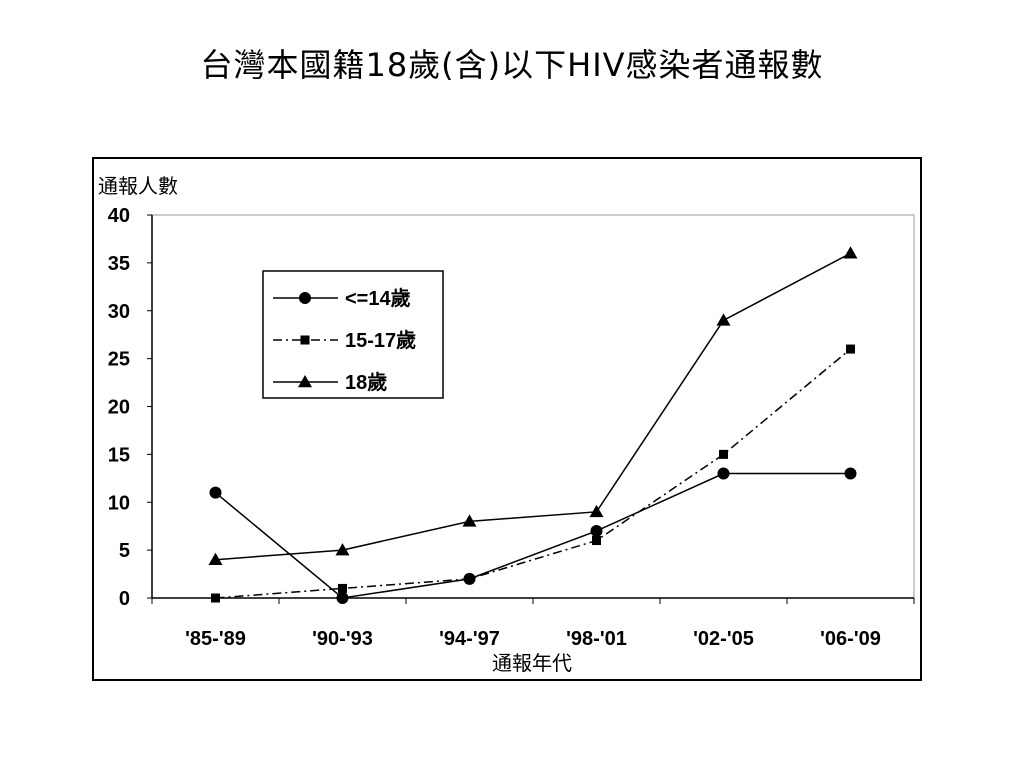  I want to click on x-axis-label: 通報年代, so click(532, 663).